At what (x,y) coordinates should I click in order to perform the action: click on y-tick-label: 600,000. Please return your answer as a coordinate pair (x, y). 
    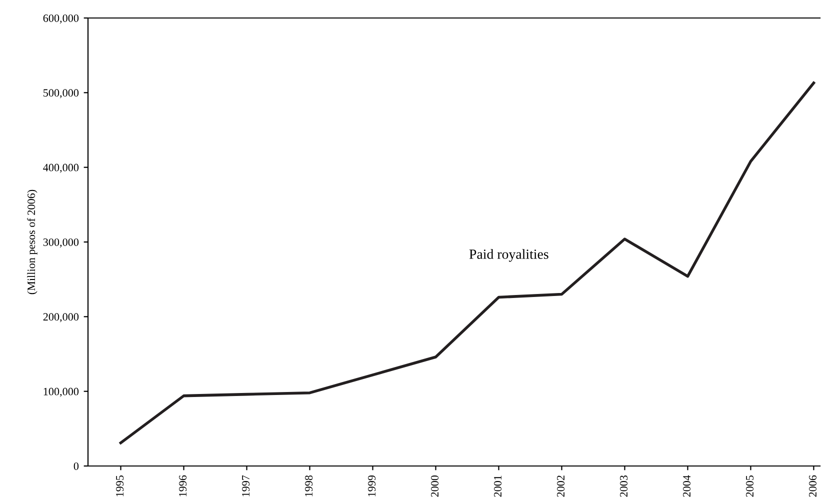
    Looking at the image, I should click on (61, 19).